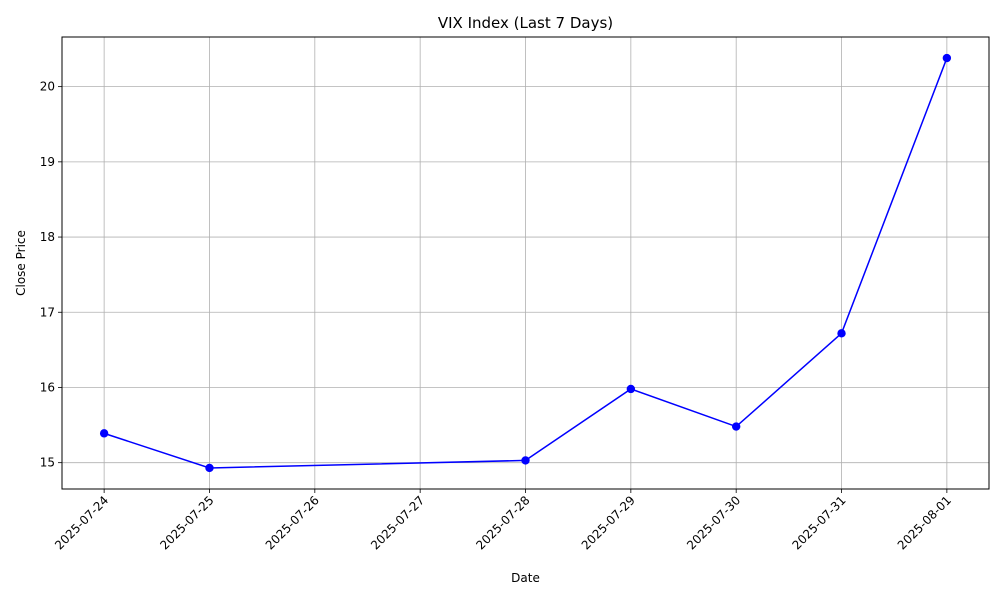 The image size is (1000, 600). Describe the element at coordinates (47, 87) in the screenshot. I see `y-tick-label: 20` at that location.